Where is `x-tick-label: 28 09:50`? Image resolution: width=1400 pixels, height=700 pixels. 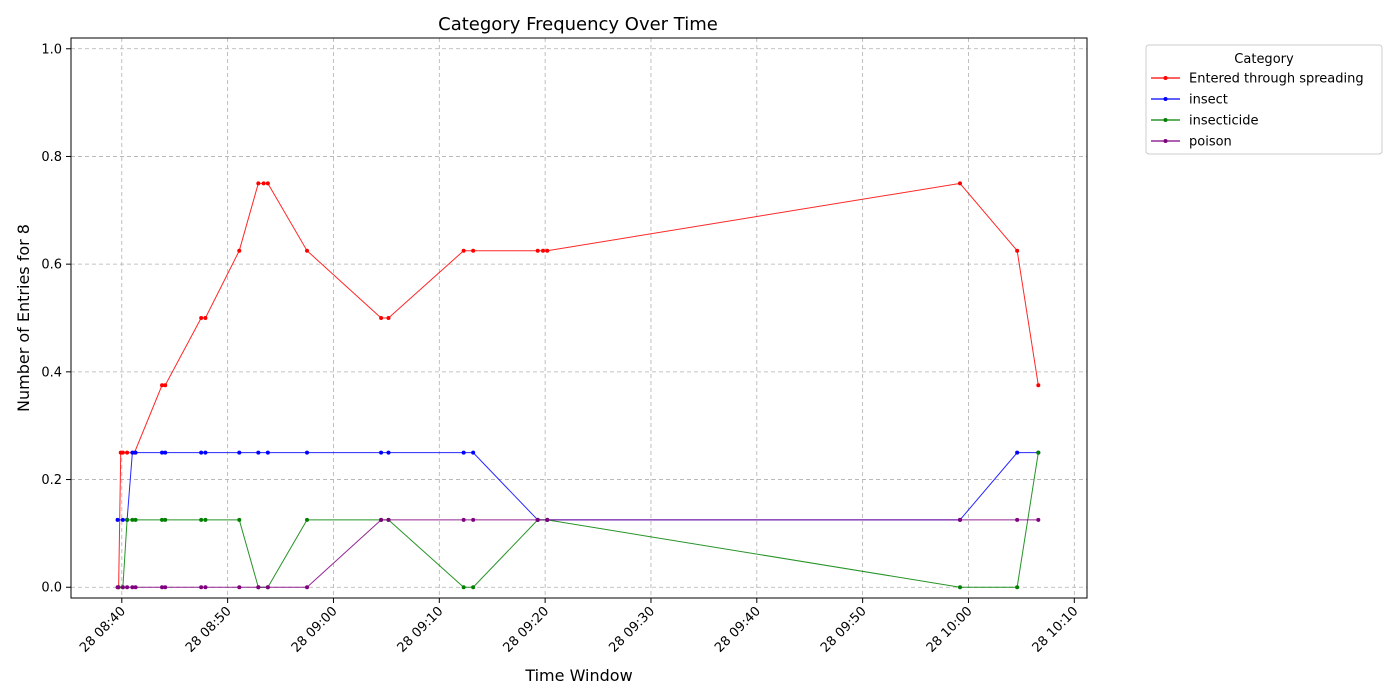
x-tick-label: 28 09:50 is located at coordinates (844, 630).